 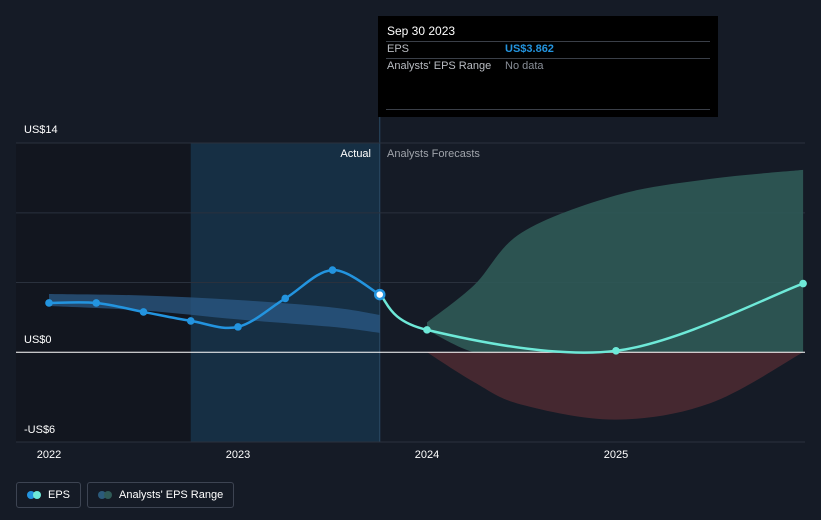 What do you see at coordinates (398, 49) in the screenshot?
I see `tooltip-eps-label: EPS` at bounding box center [398, 49].